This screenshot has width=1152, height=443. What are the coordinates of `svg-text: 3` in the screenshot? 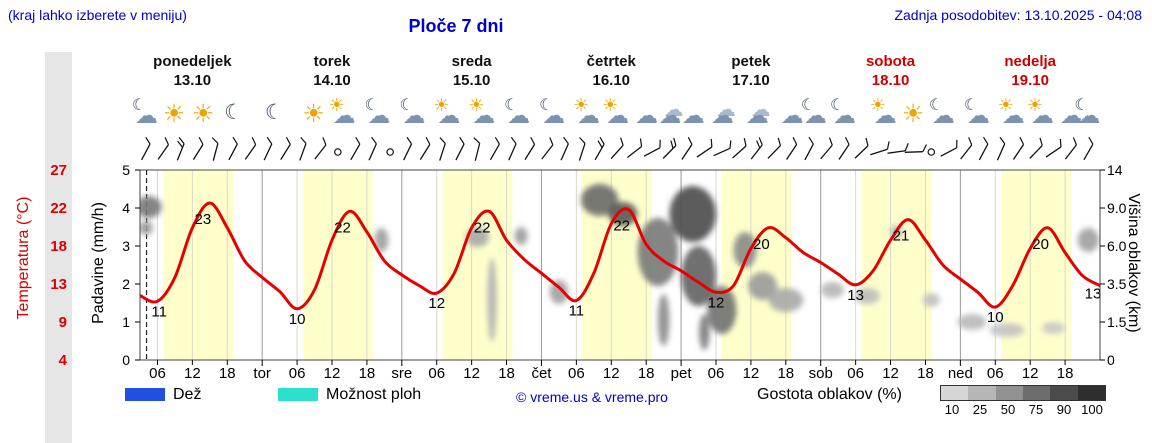 It's located at (126, 246).